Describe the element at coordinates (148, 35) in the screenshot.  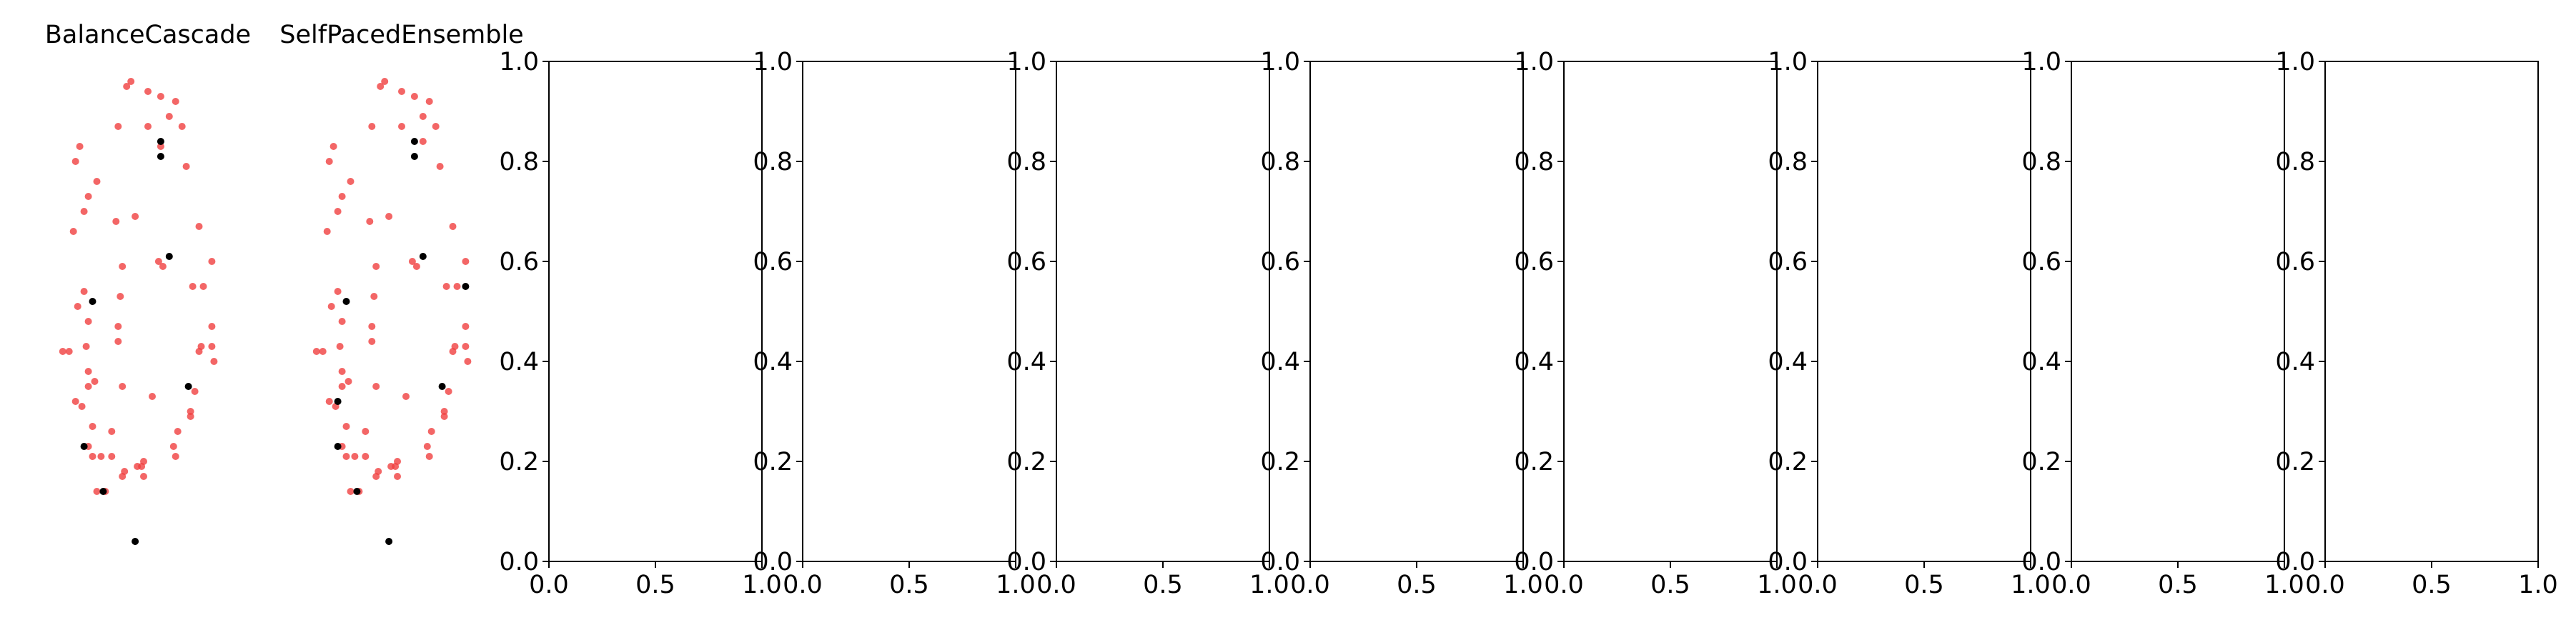
I see `subplot-title: BalanceCascade` at that location.